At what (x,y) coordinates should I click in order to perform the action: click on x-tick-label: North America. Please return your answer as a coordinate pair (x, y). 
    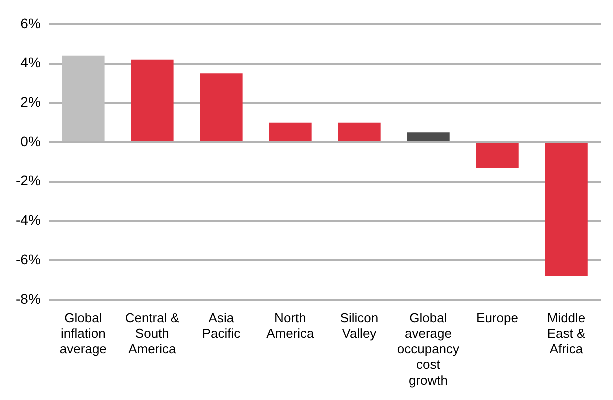
    Looking at the image, I should click on (291, 325).